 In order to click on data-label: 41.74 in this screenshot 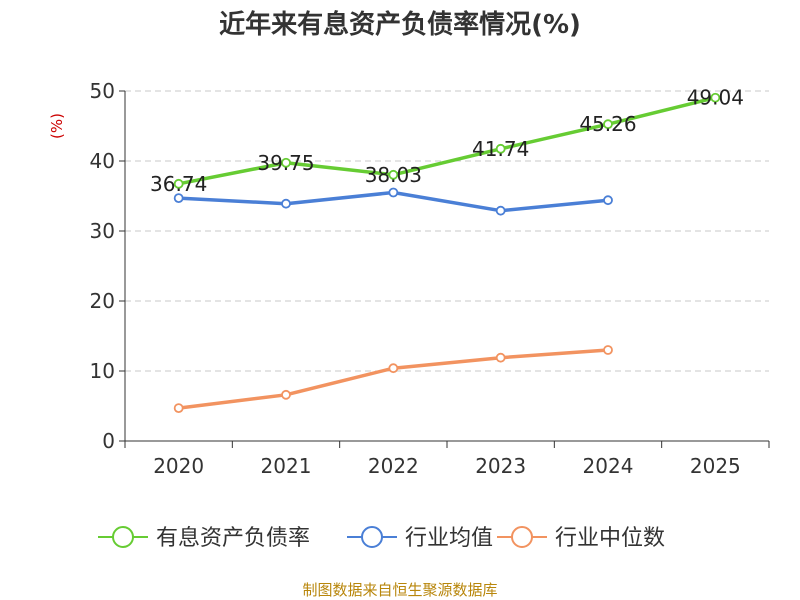, I will do `click(500, 149)`.